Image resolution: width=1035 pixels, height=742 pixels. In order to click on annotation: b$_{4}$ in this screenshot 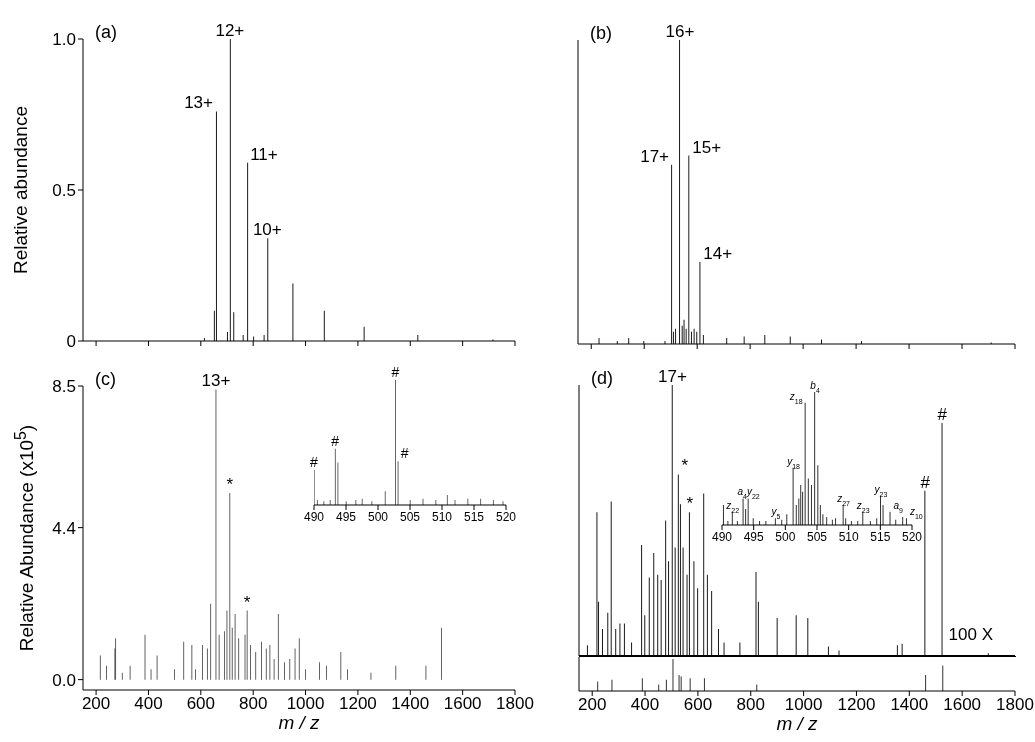, I will do `click(815, 387)`.